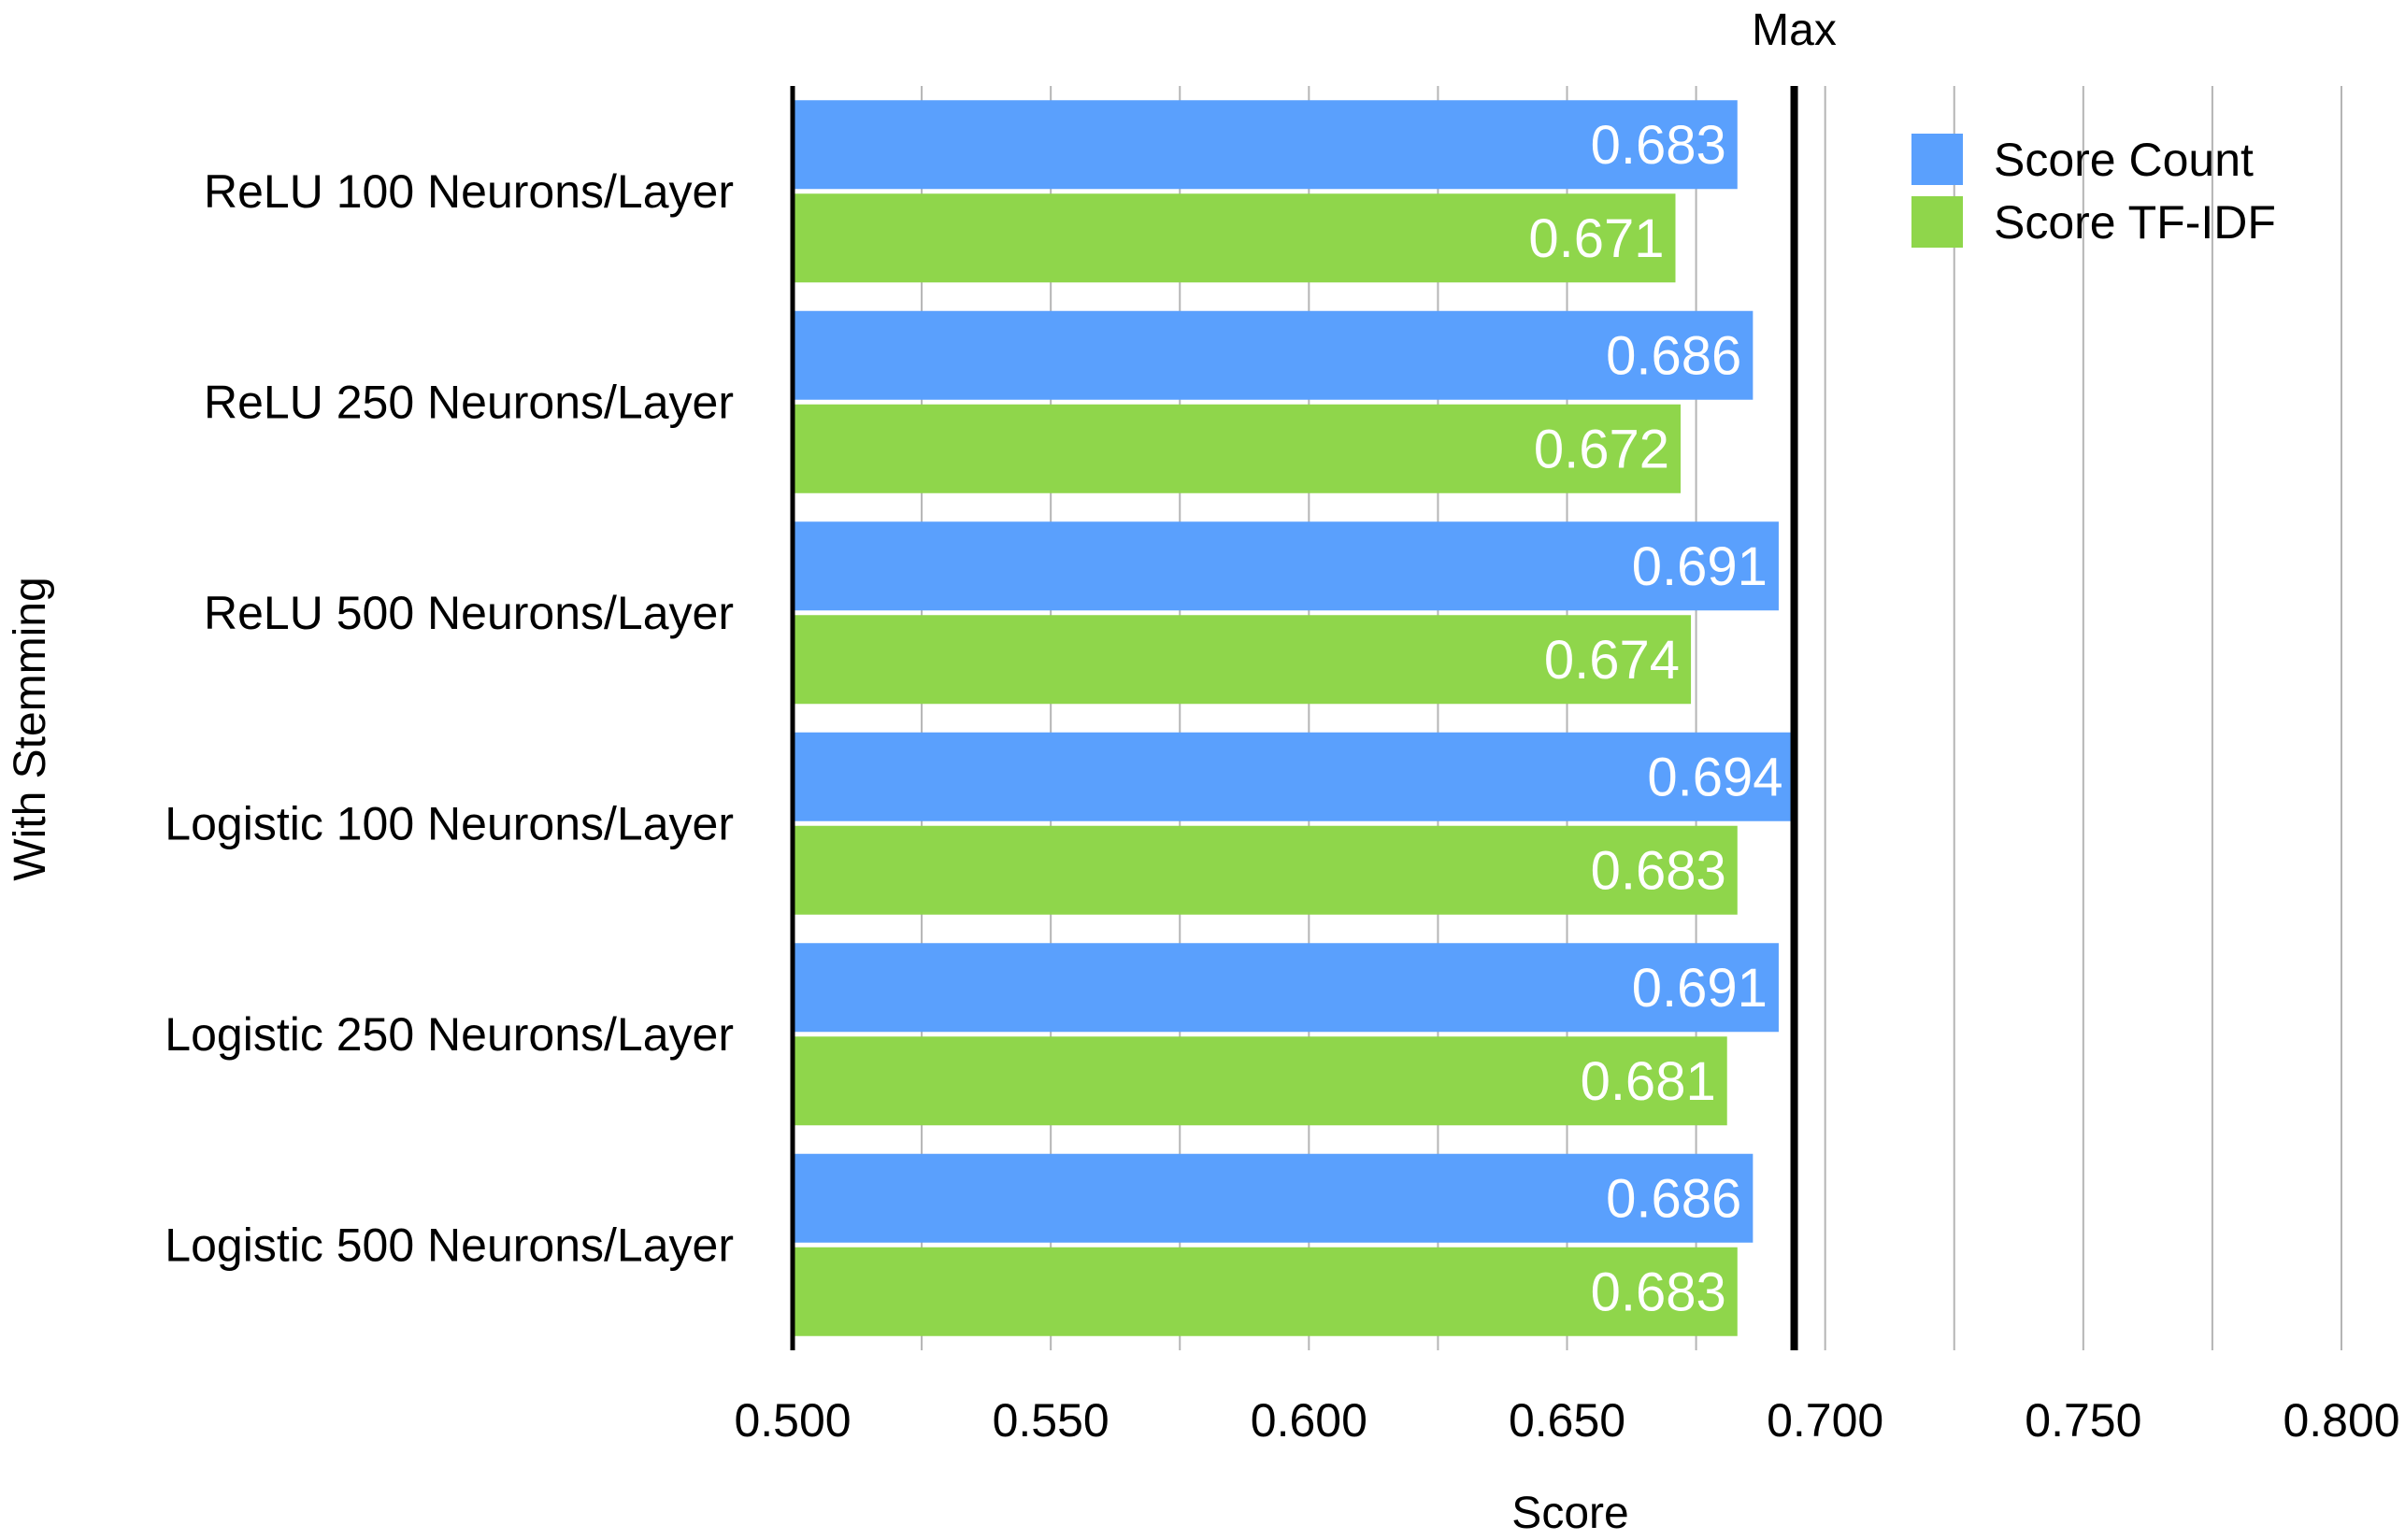  Describe the element at coordinates (1714, 777) in the screenshot. I see `bar-data-label: 0.694` at that location.